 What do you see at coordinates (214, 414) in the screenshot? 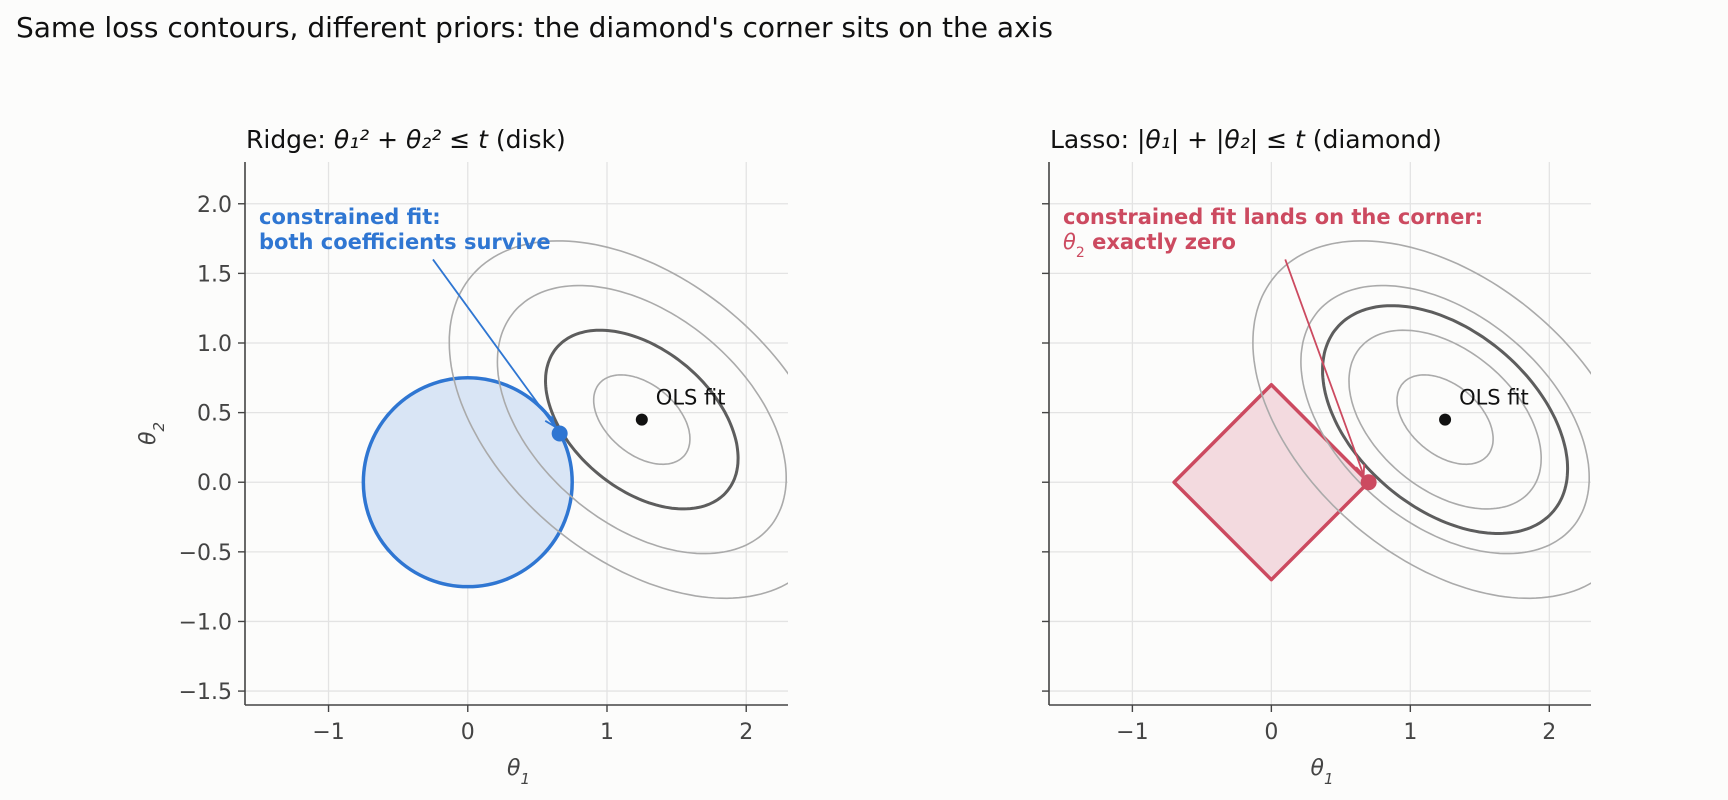
I see `y-tick-label: 0.5` at bounding box center [214, 414].